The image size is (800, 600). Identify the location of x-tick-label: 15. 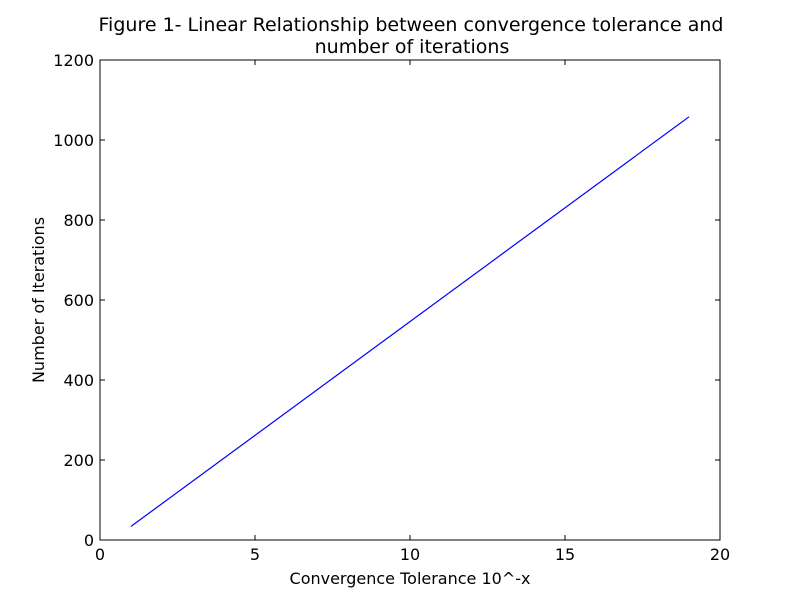
(565, 554).